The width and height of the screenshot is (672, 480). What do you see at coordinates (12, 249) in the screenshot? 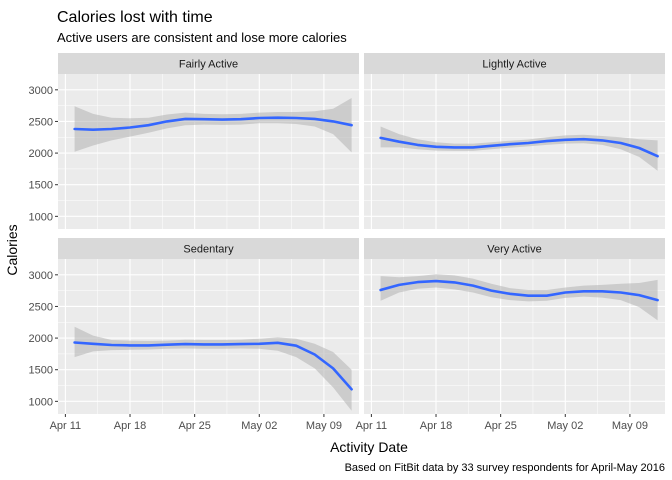
I see `y-axis-label: Calories` at bounding box center [12, 249].